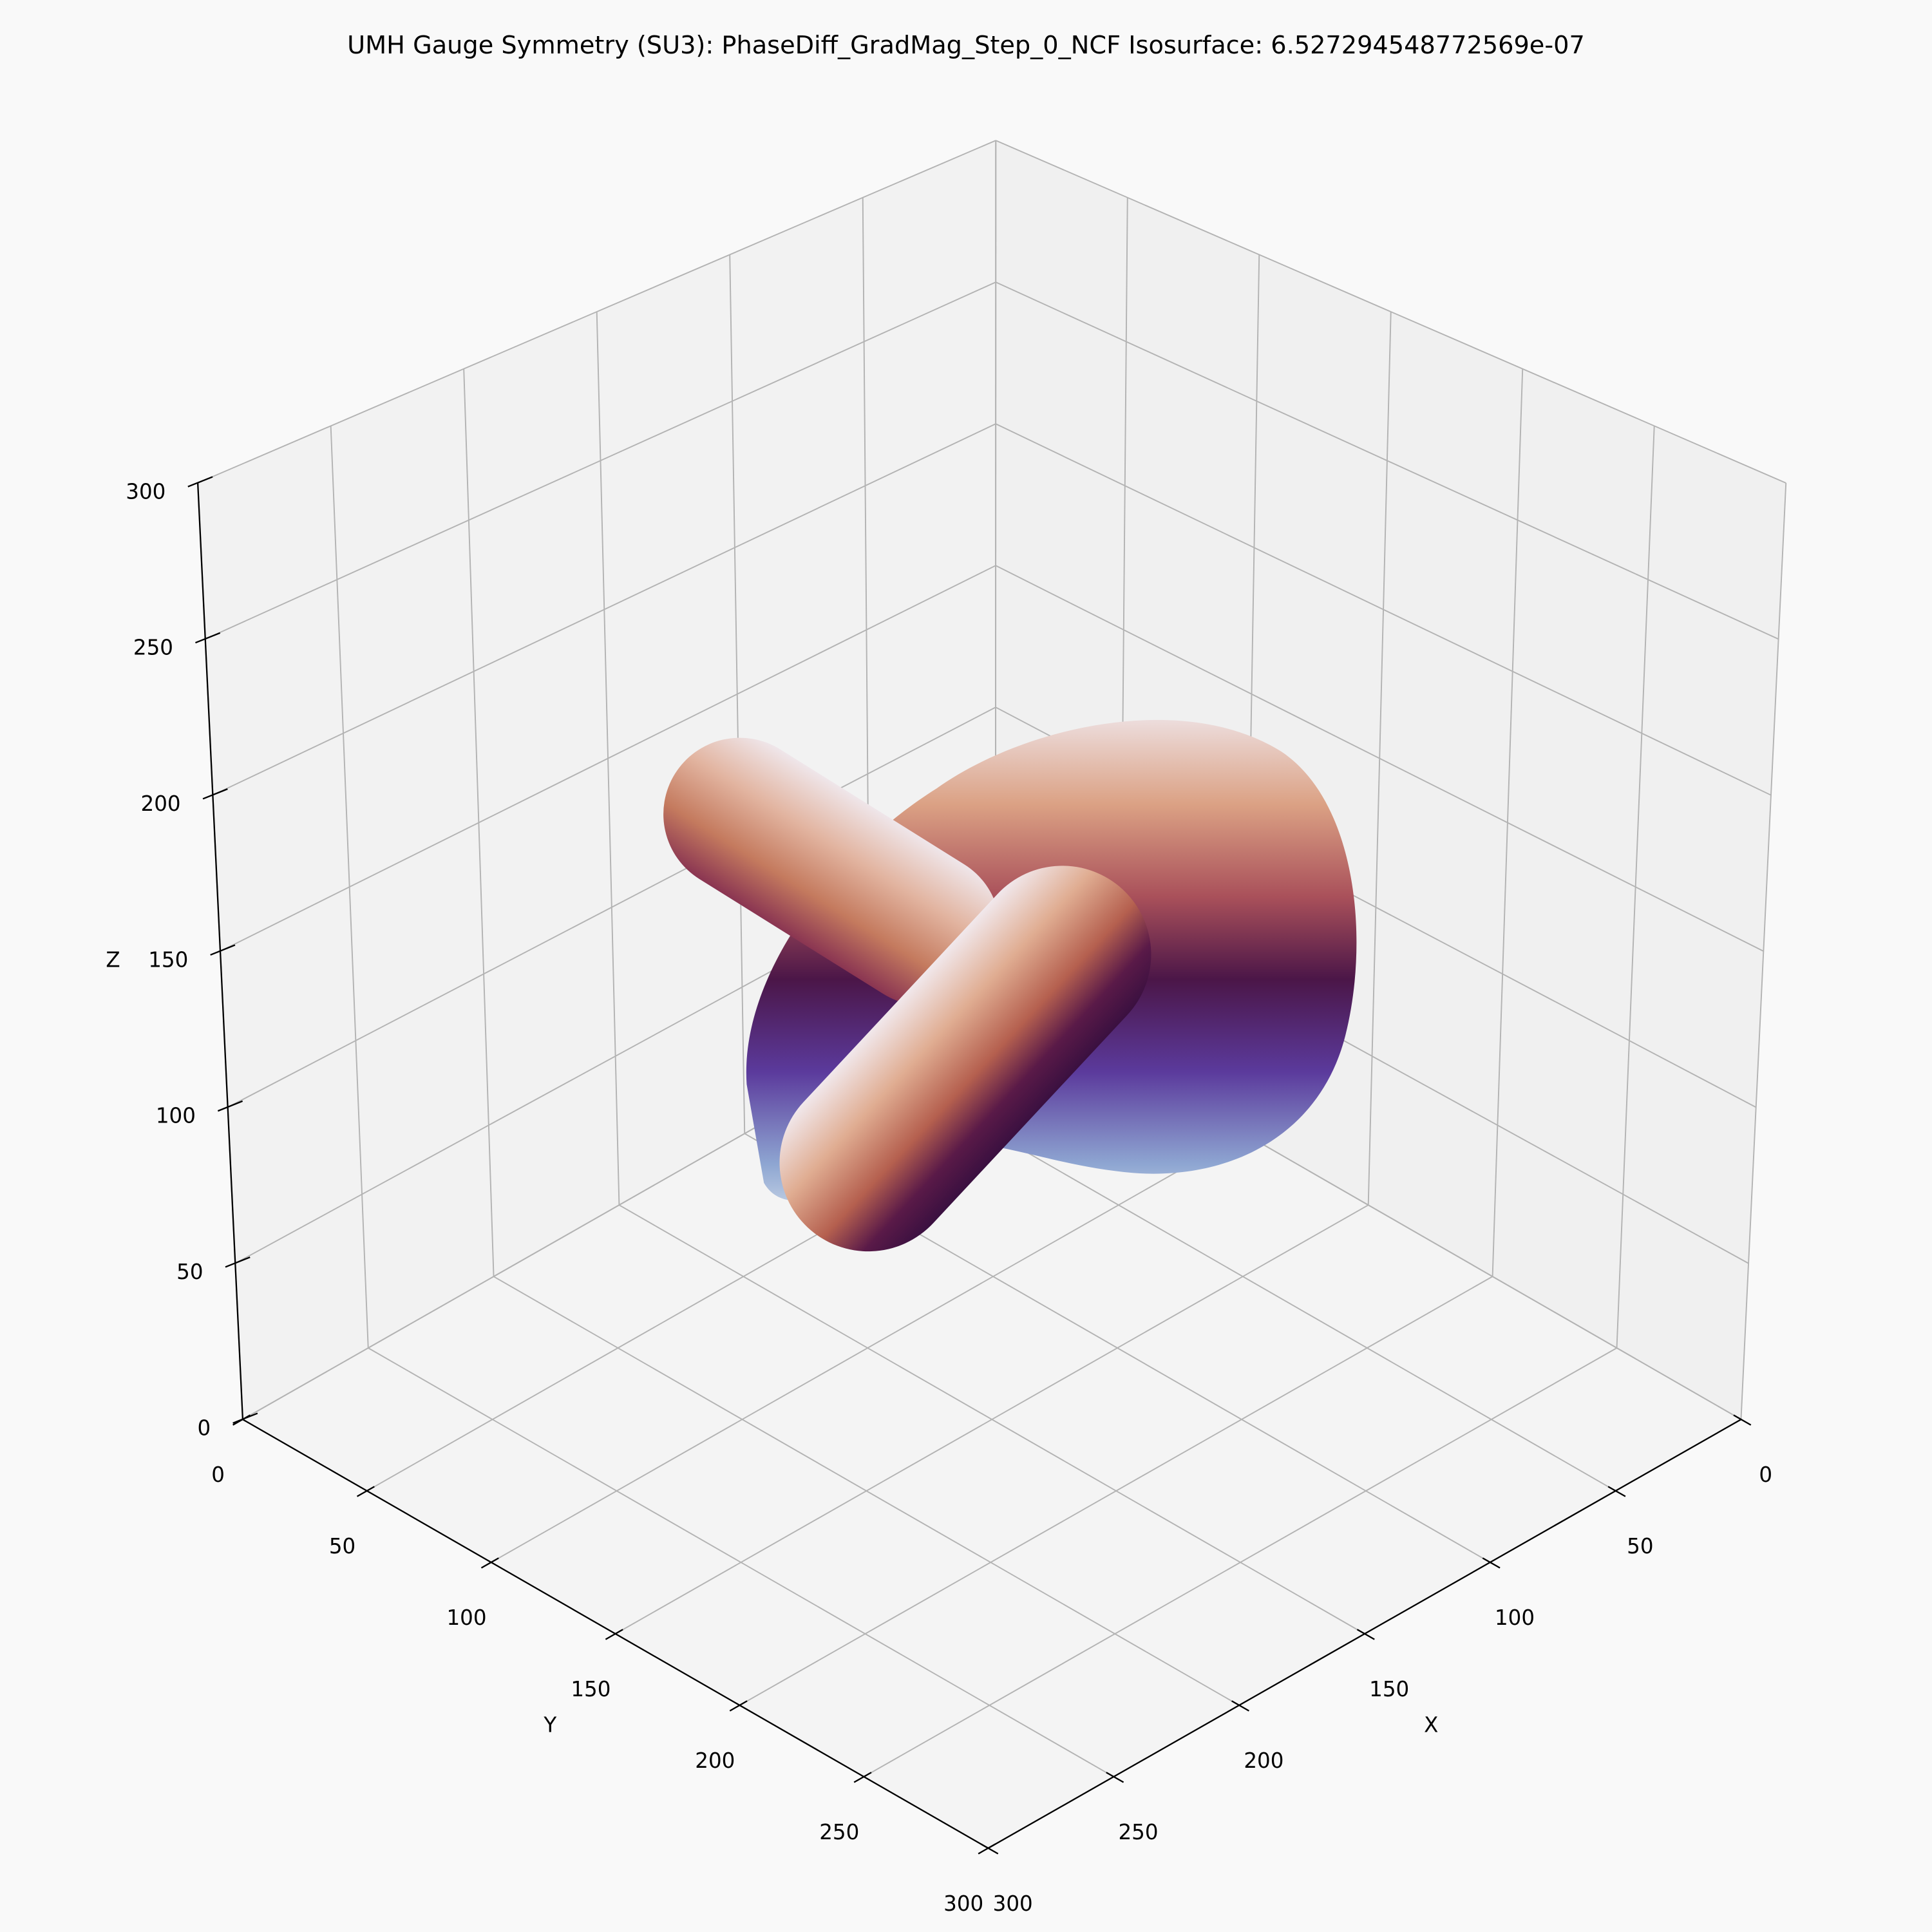 This screenshot has width=1932, height=1932. Describe the element at coordinates (153, 648) in the screenshot. I see `z-tick-label: 250` at that location.